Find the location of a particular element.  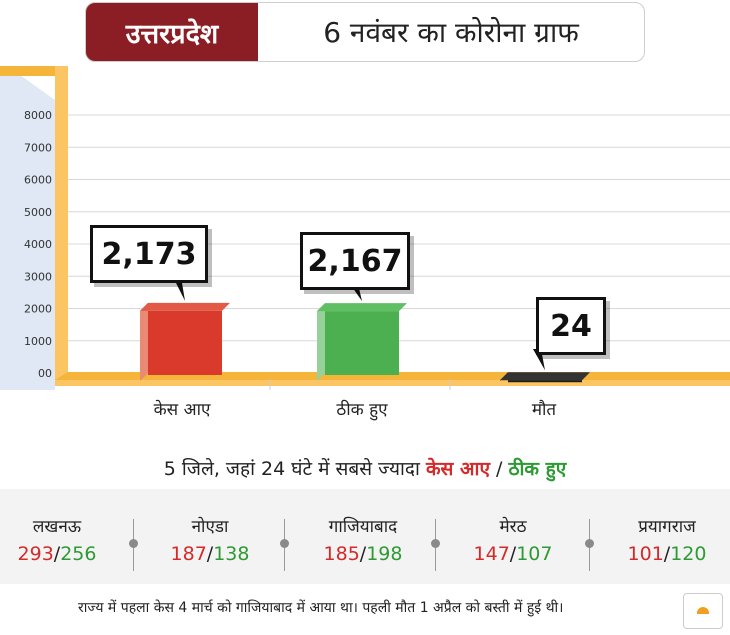

y-tick-label: 5000 is located at coordinates (38, 212).